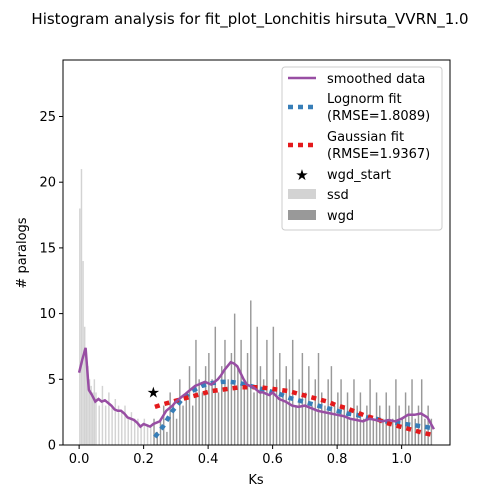 This screenshot has width=500, height=500. What do you see at coordinates (376, 79) in the screenshot?
I see `legend-smoothed-label: smoothed data` at bounding box center [376, 79].